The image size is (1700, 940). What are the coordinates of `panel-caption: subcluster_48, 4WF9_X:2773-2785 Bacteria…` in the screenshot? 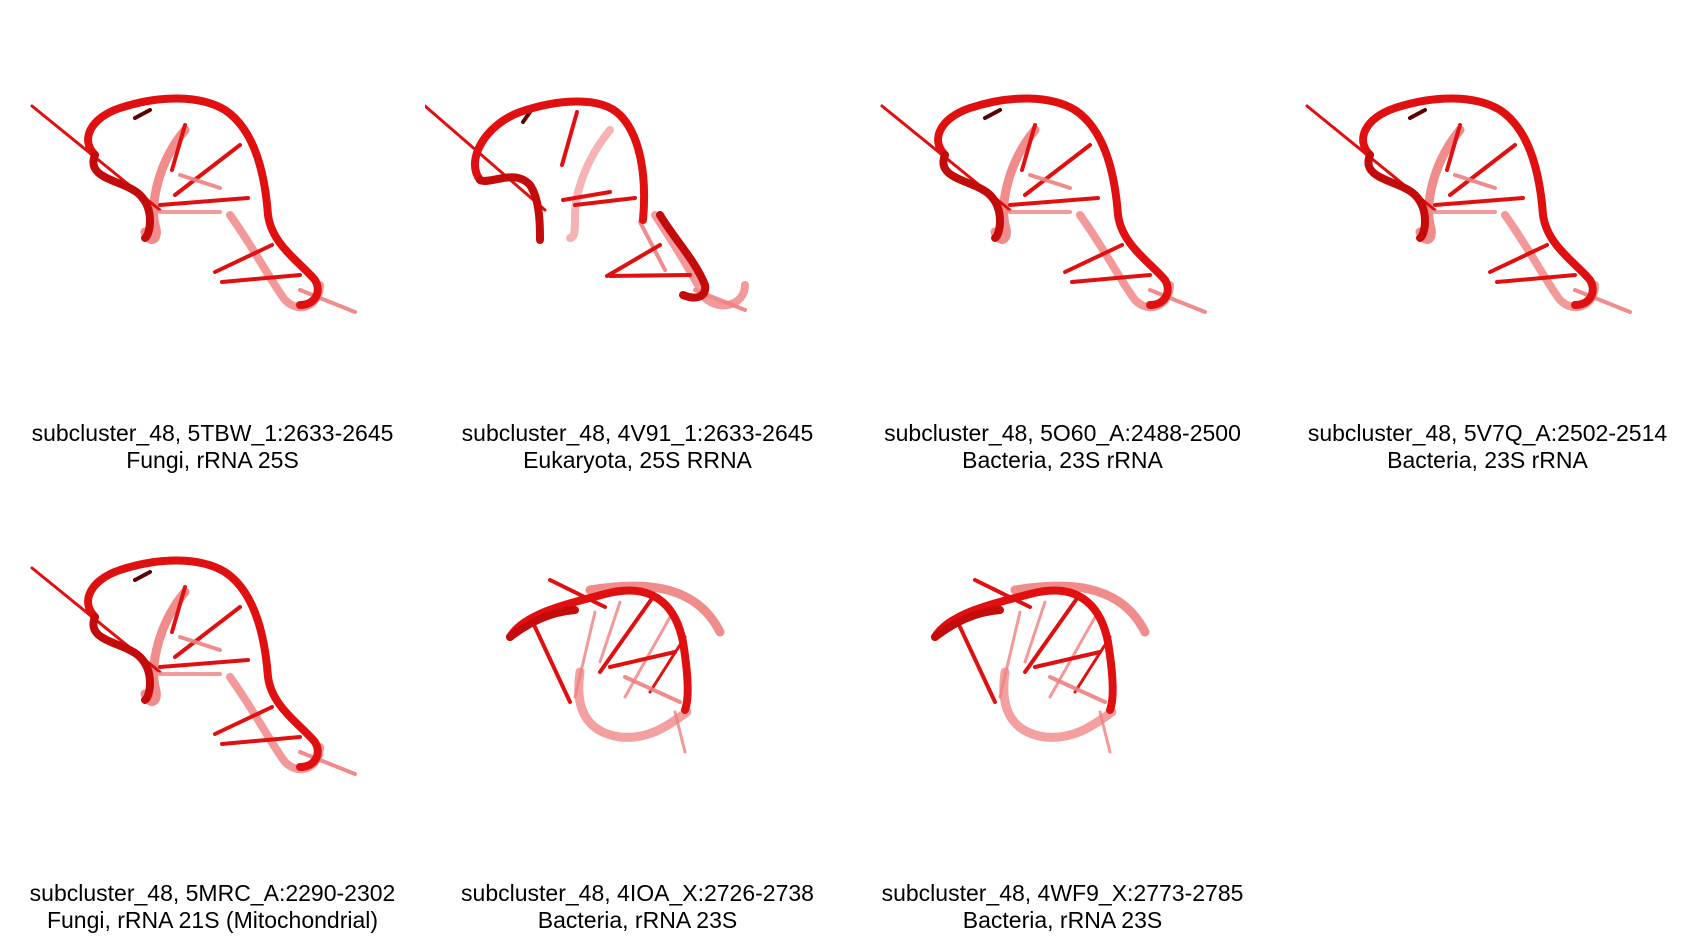 It's located at (1062, 907).